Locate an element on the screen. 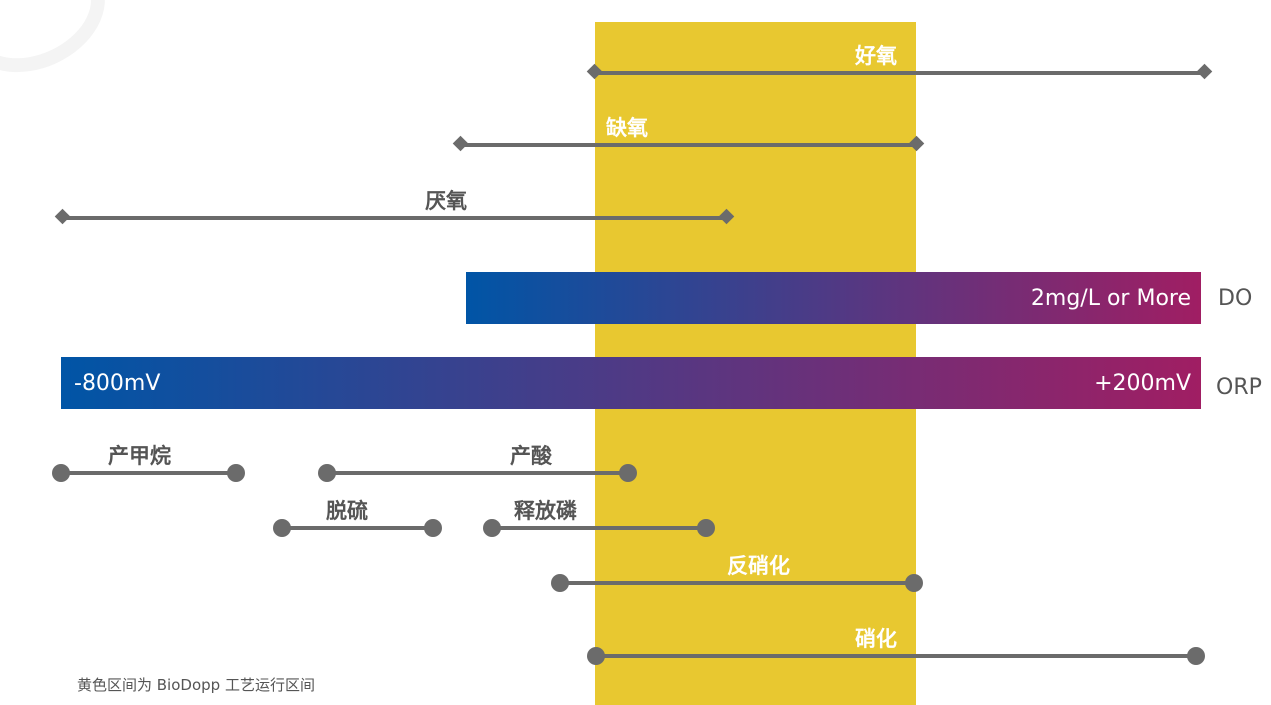 The width and height of the screenshot is (1271, 705). phosphorus-release-range-line is located at coordinates (599, 528).